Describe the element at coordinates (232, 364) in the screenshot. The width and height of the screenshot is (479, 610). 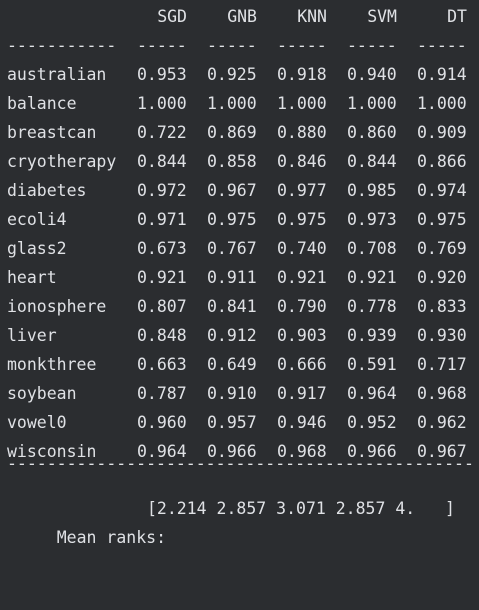
I see `score-gnb: 0.649` at that location.